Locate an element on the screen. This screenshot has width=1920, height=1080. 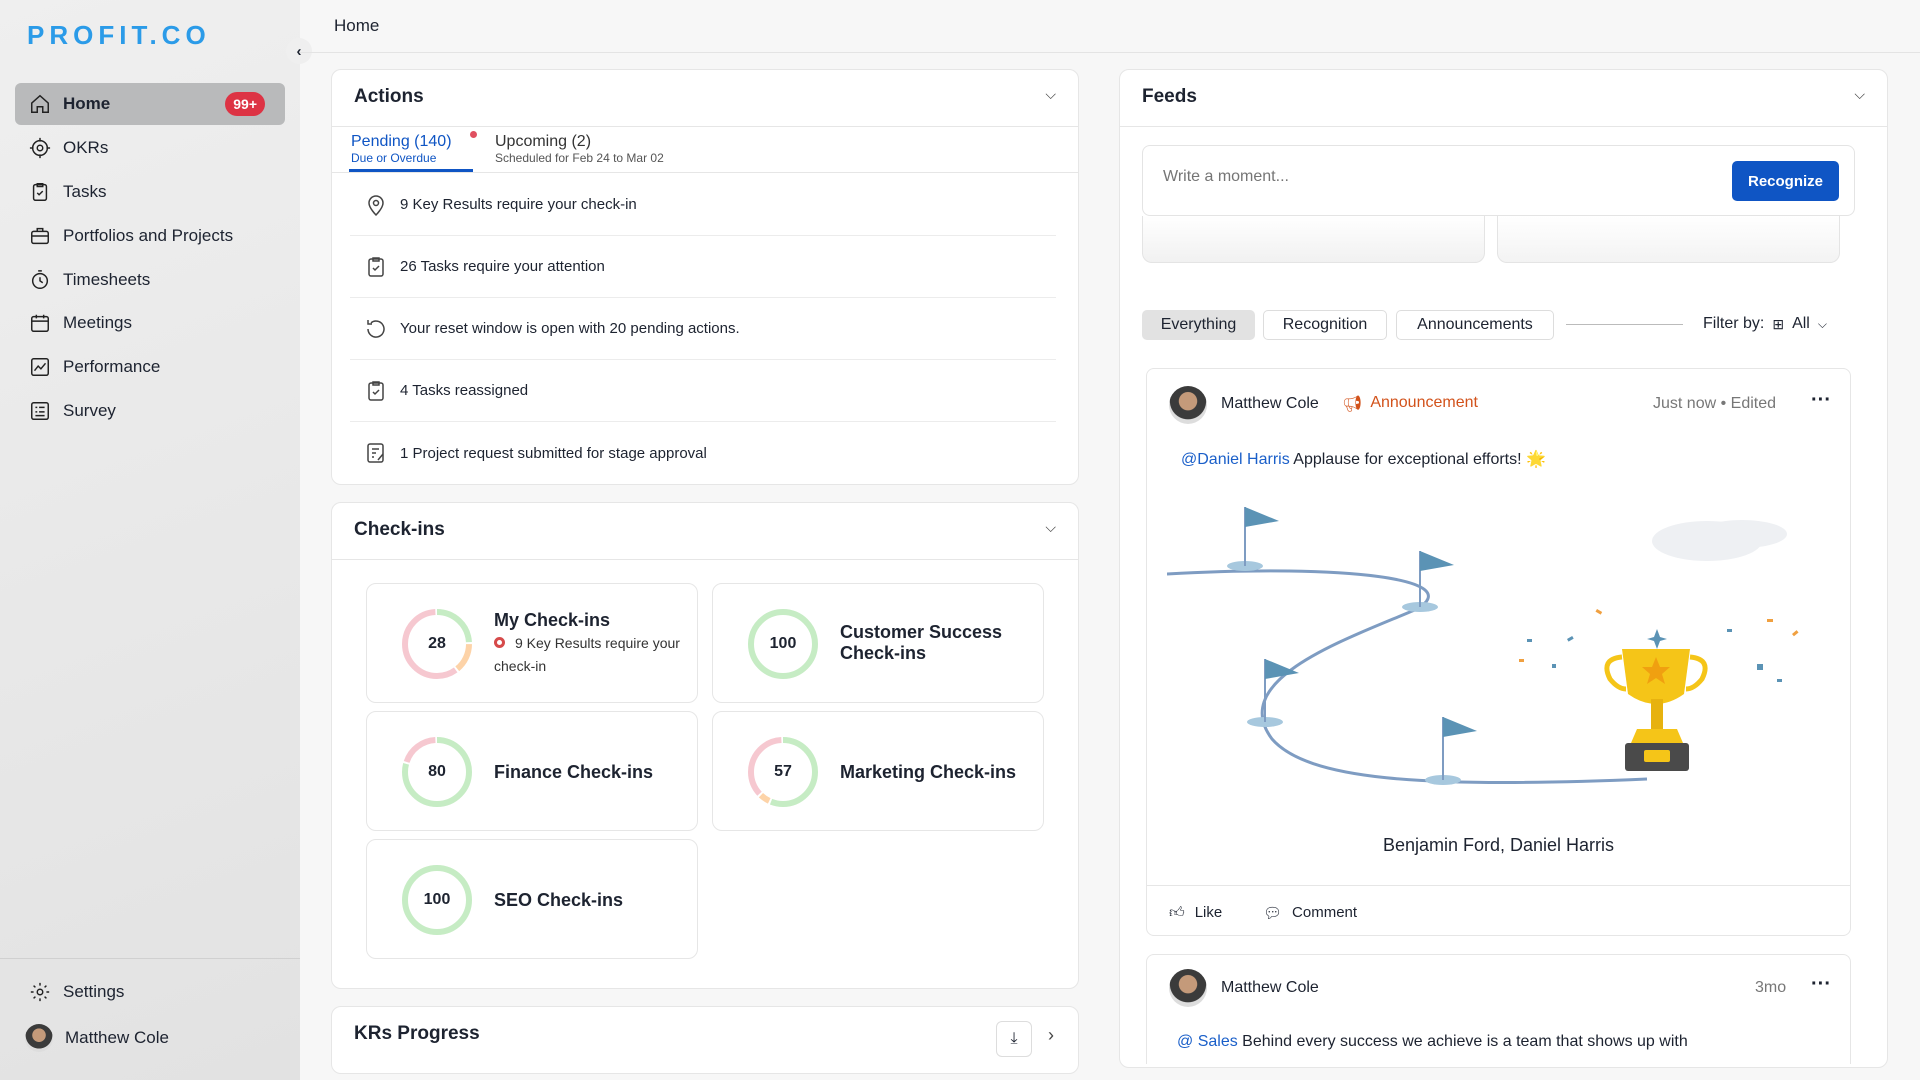
checkin-tile: 100 Customer Success Check-ins is located at coordinates (878, 643).